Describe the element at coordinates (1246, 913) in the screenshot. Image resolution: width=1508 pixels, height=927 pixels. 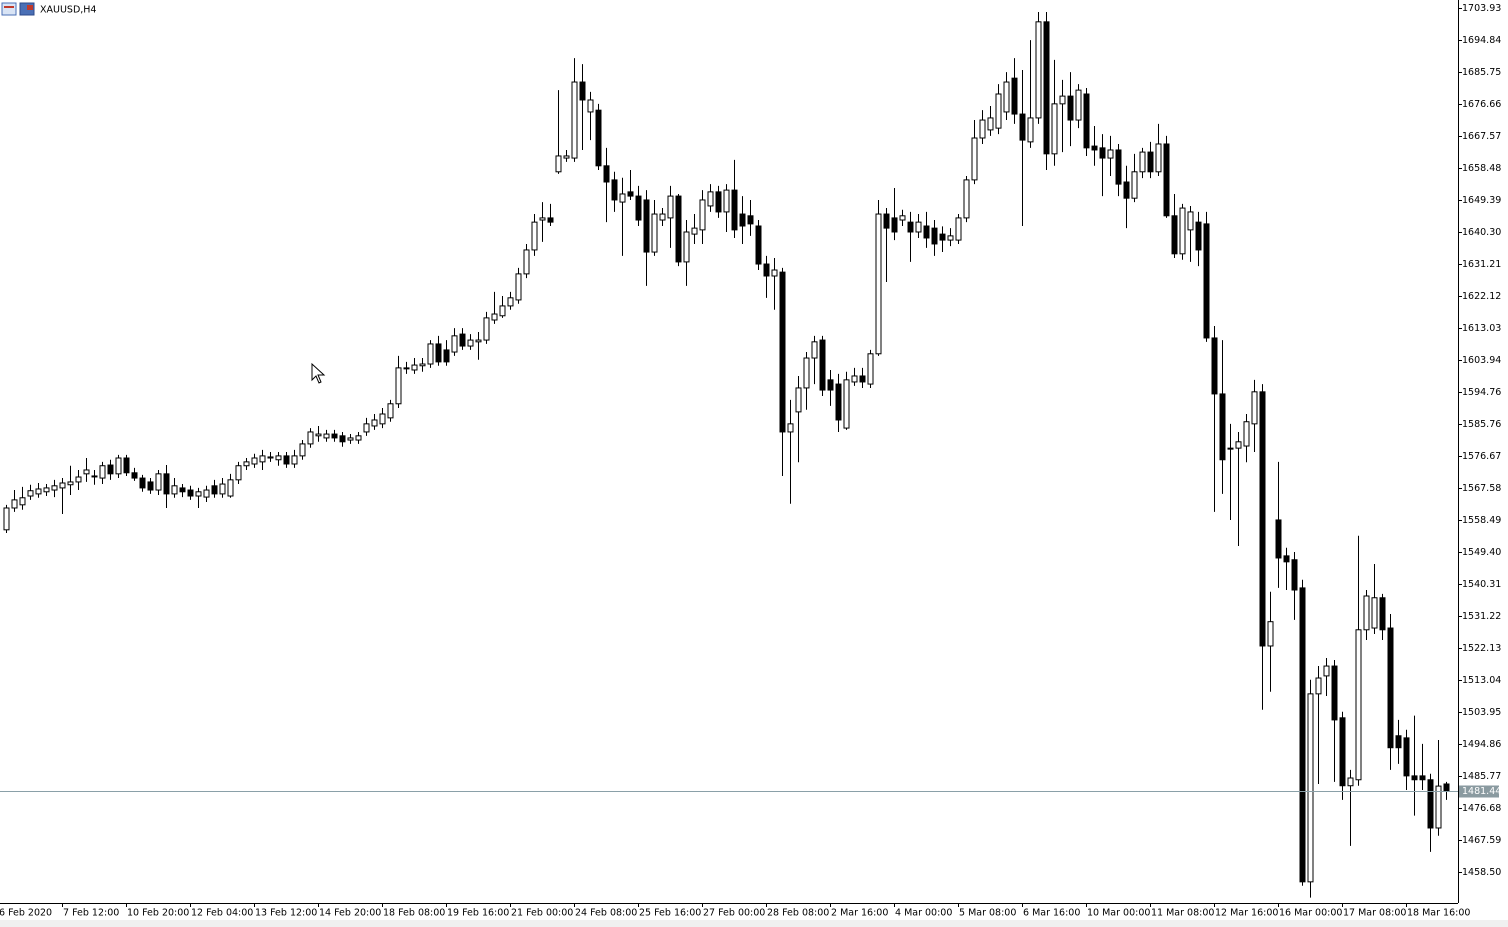
I see `x-tick-label: 12 Mar 16:00` at that location.